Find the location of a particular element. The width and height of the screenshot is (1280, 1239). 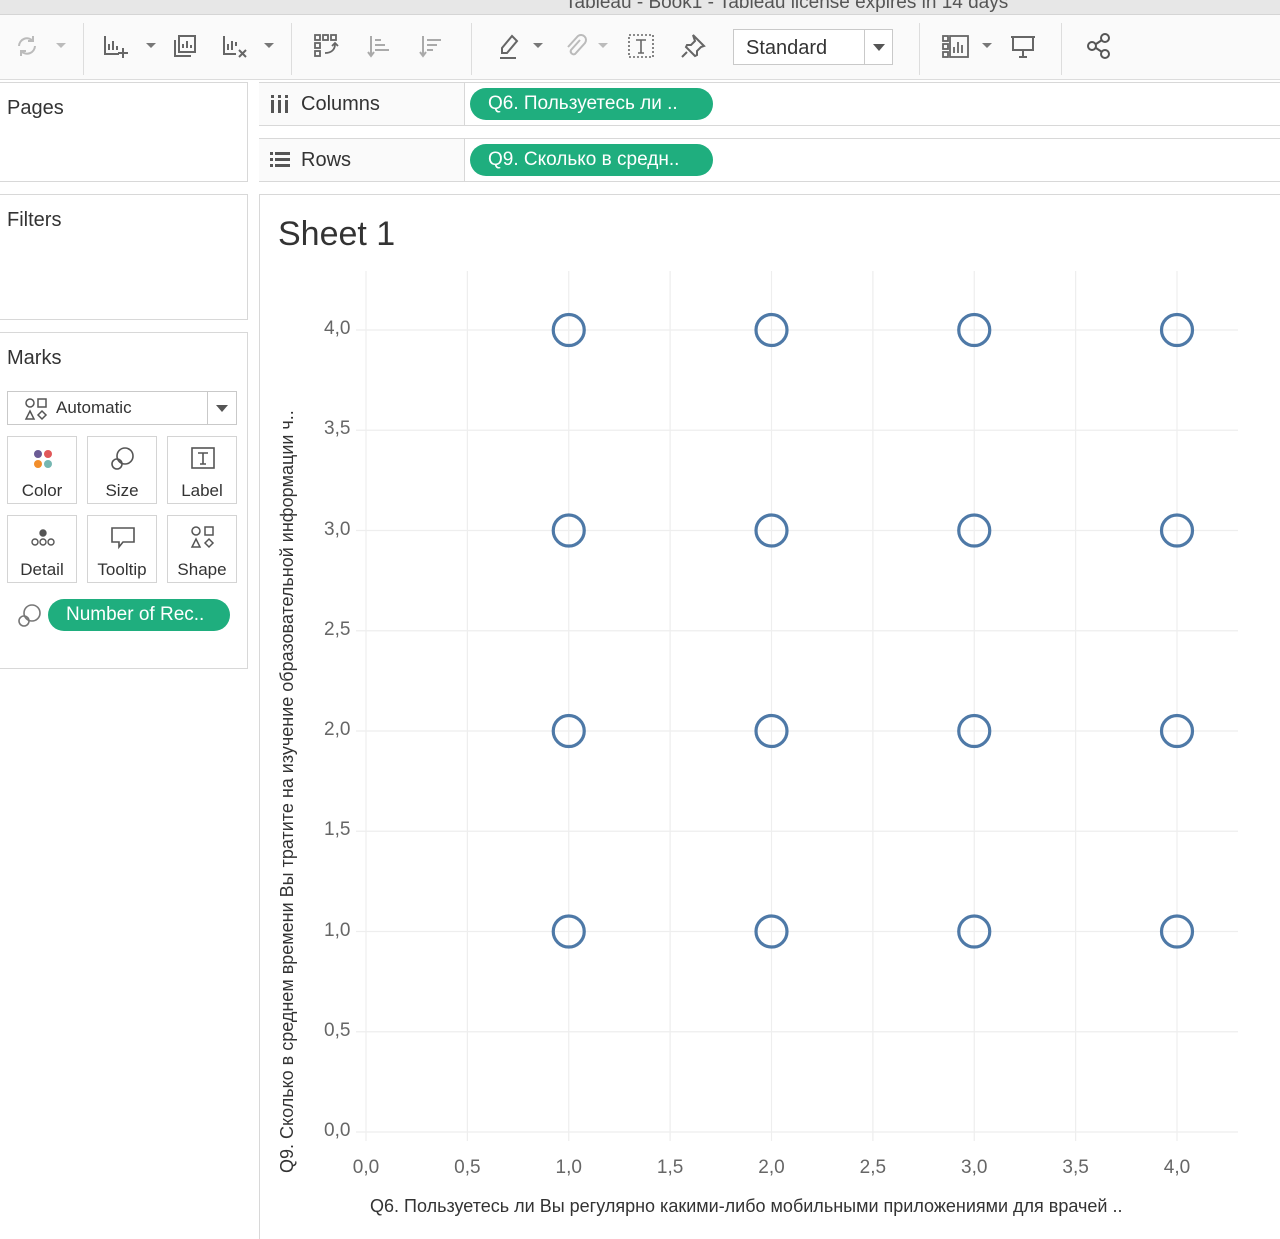

highlight-caret is located at coordinates (538, 45).